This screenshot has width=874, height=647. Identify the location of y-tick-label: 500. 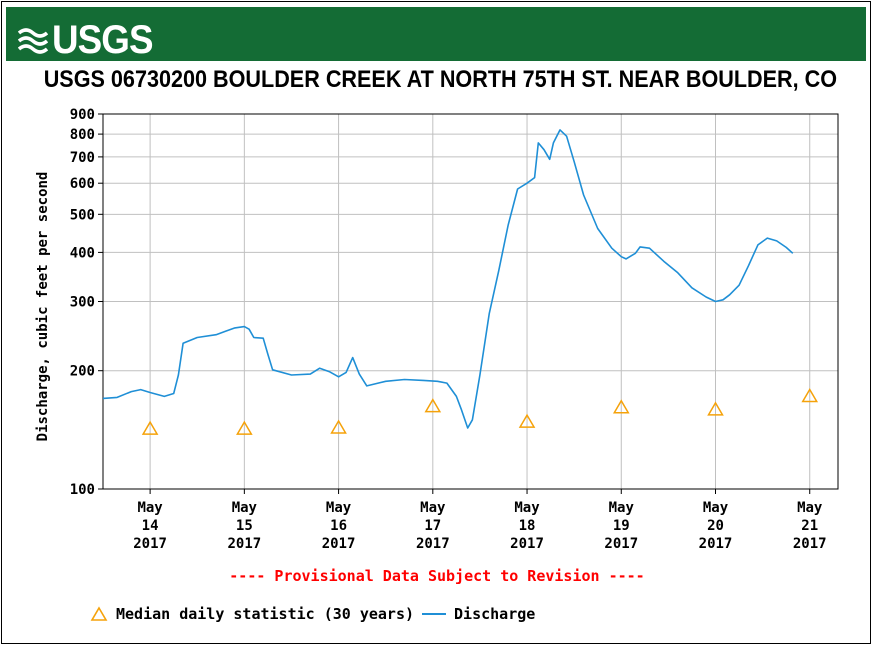
(82, 215).